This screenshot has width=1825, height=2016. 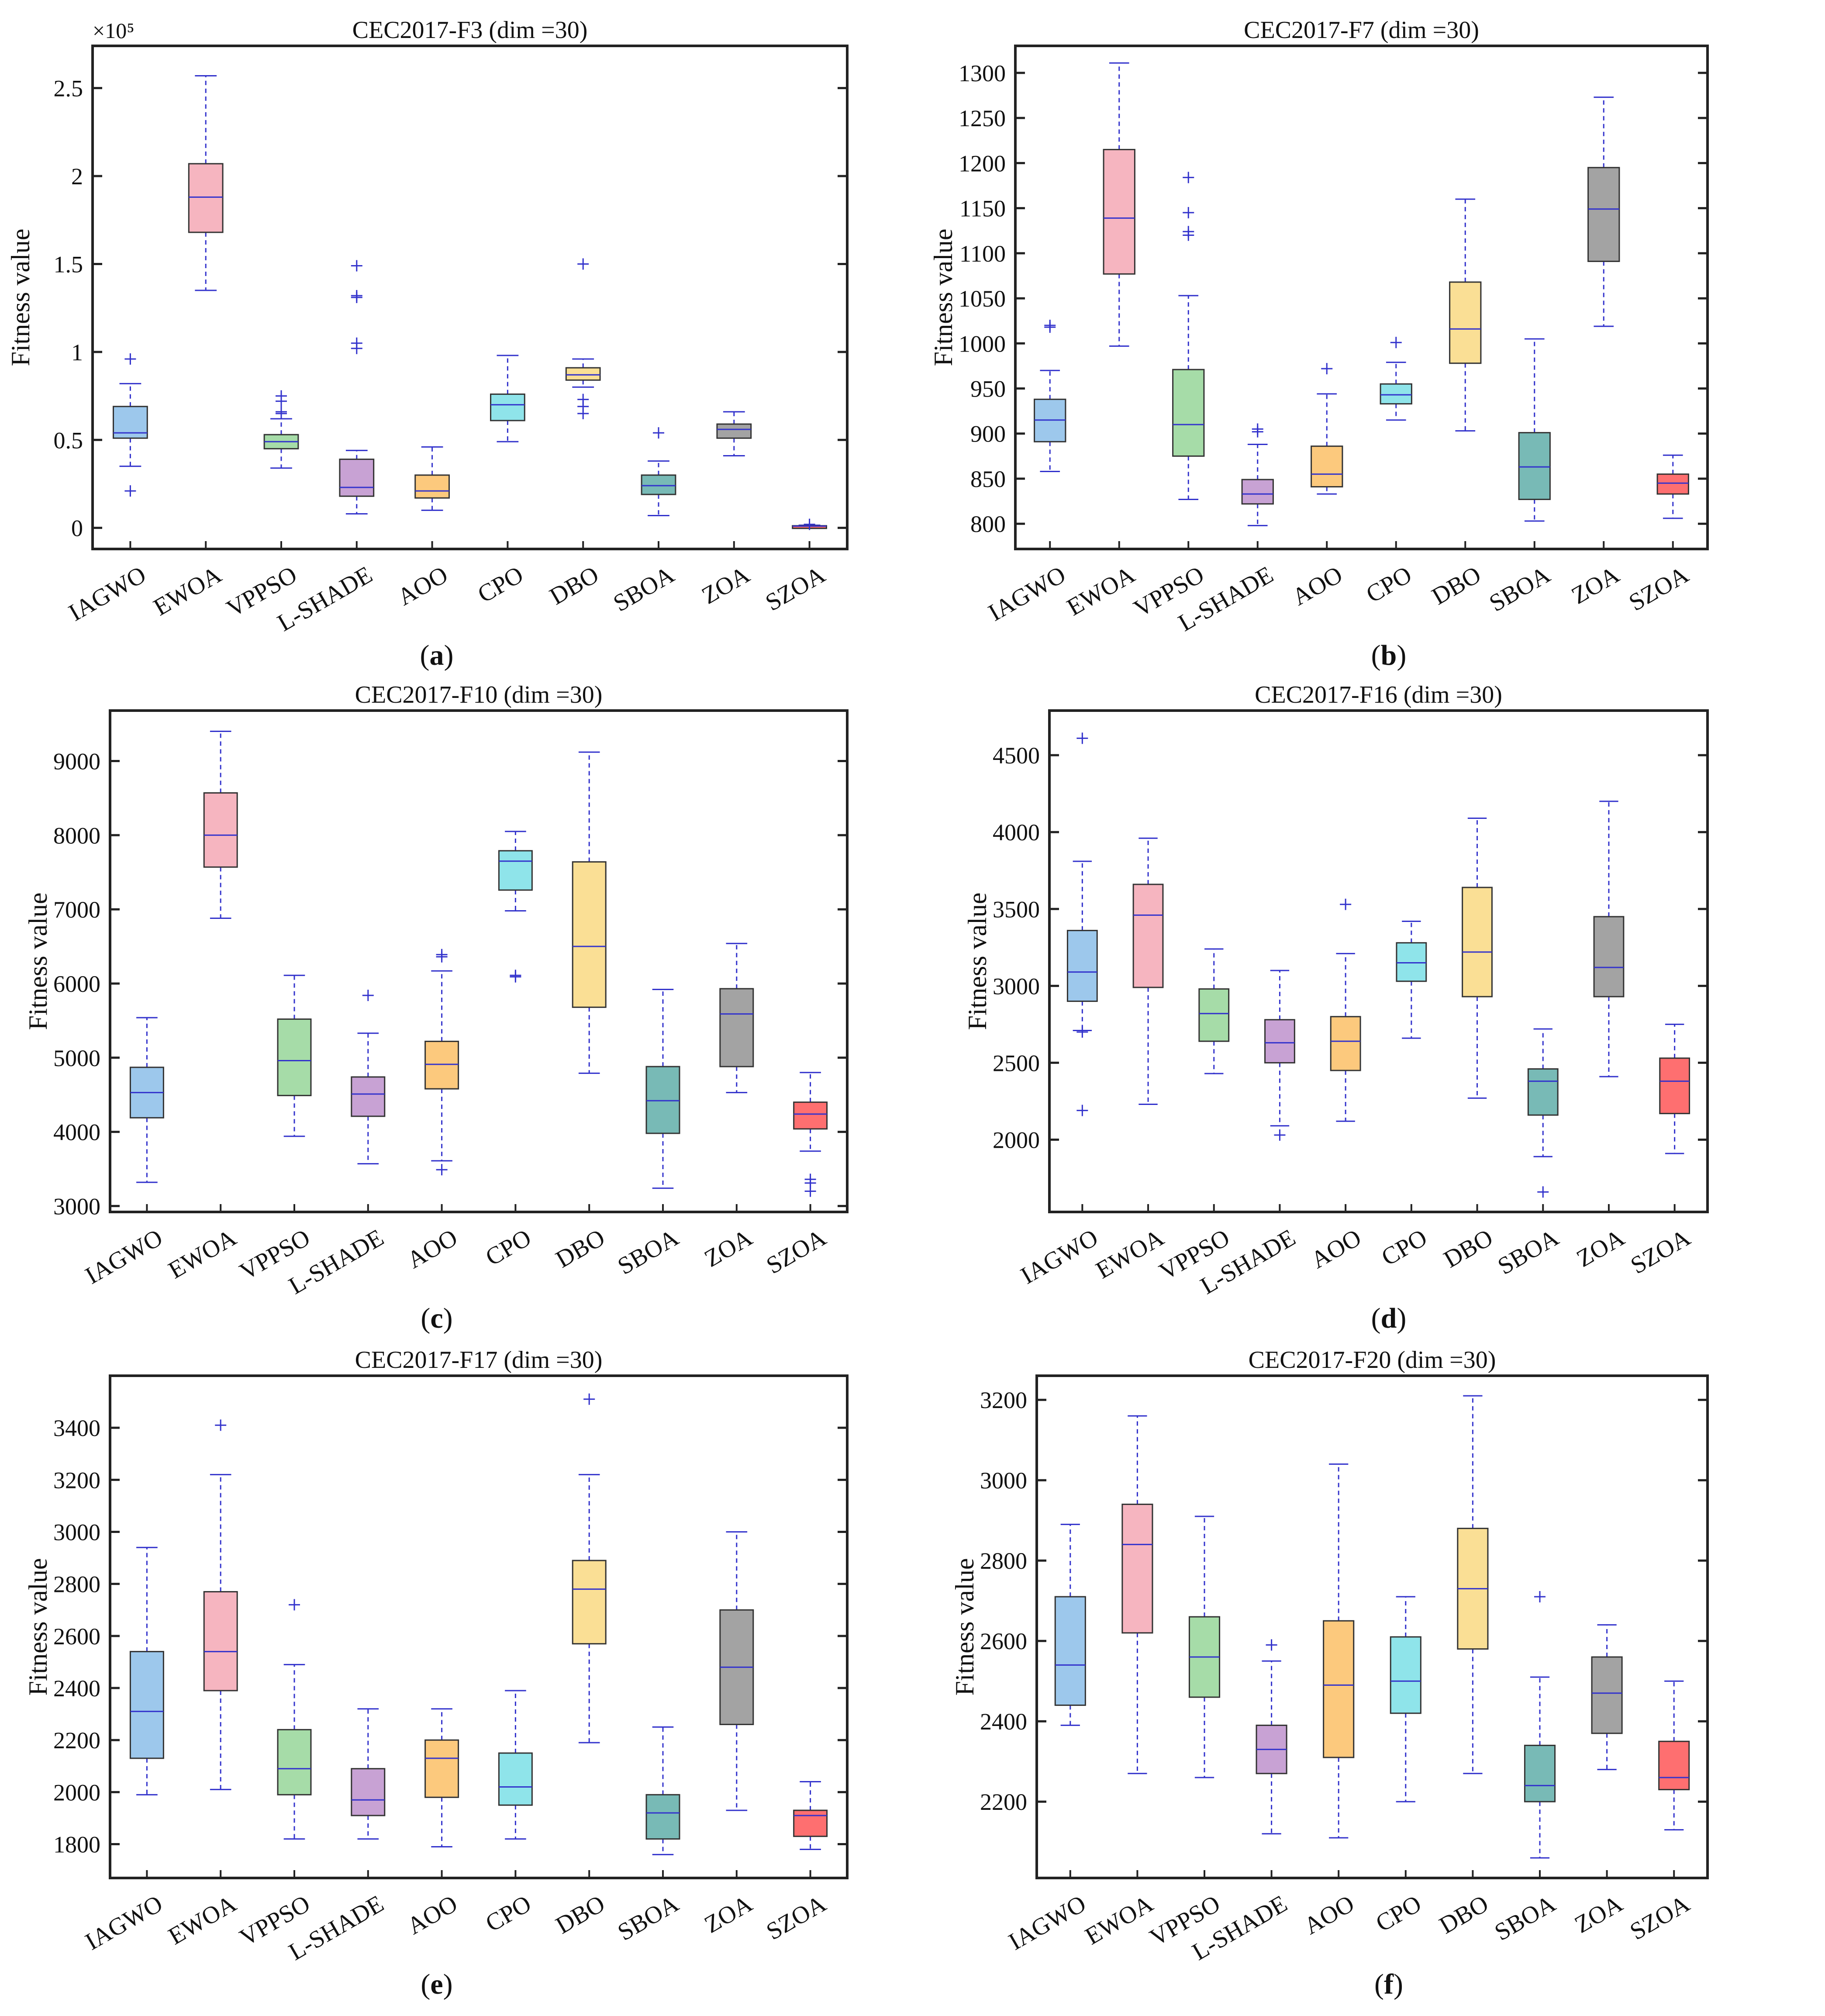 I want to click on y-tick-label: 5000, so click(x=76, y=1058).